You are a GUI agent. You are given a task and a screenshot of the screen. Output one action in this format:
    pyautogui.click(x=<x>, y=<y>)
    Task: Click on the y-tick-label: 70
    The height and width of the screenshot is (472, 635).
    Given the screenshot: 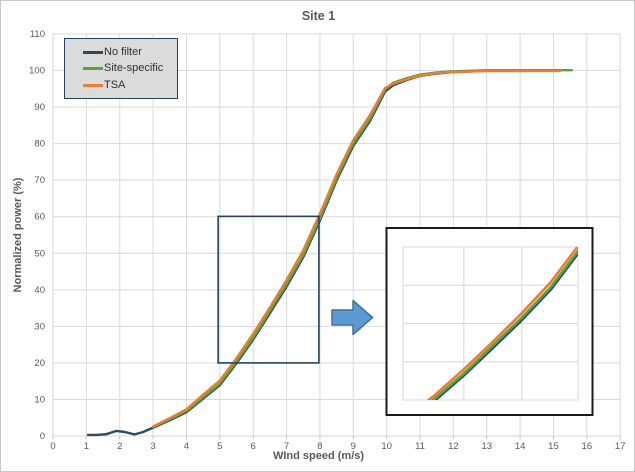 What is the action you would take?
    pyautogui.click(x=39, y=180)
    